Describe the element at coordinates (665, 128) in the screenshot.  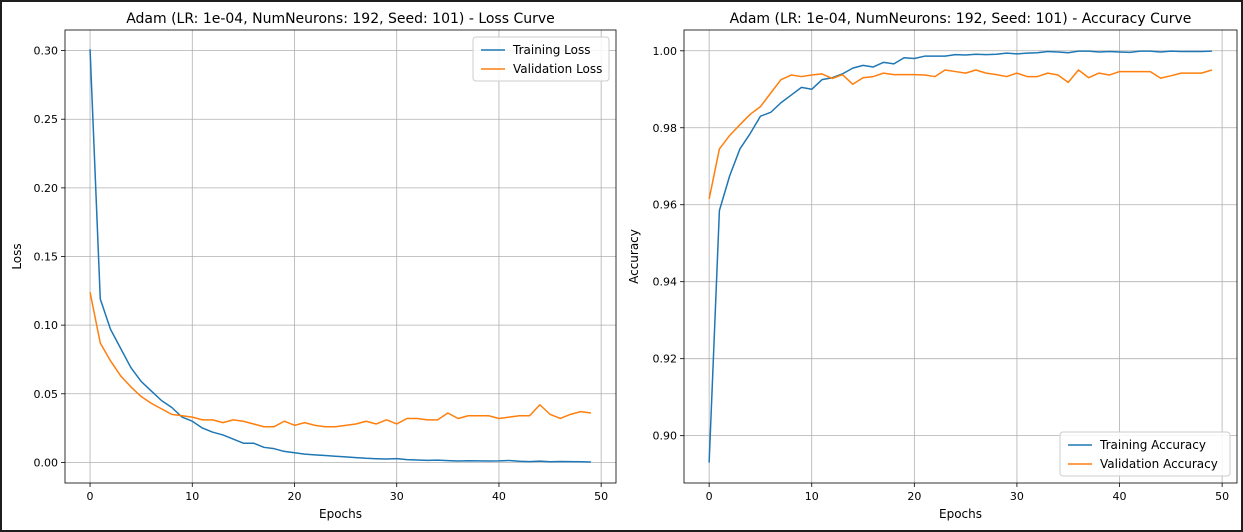
I see `y-tick-label: 0.98` at that location.